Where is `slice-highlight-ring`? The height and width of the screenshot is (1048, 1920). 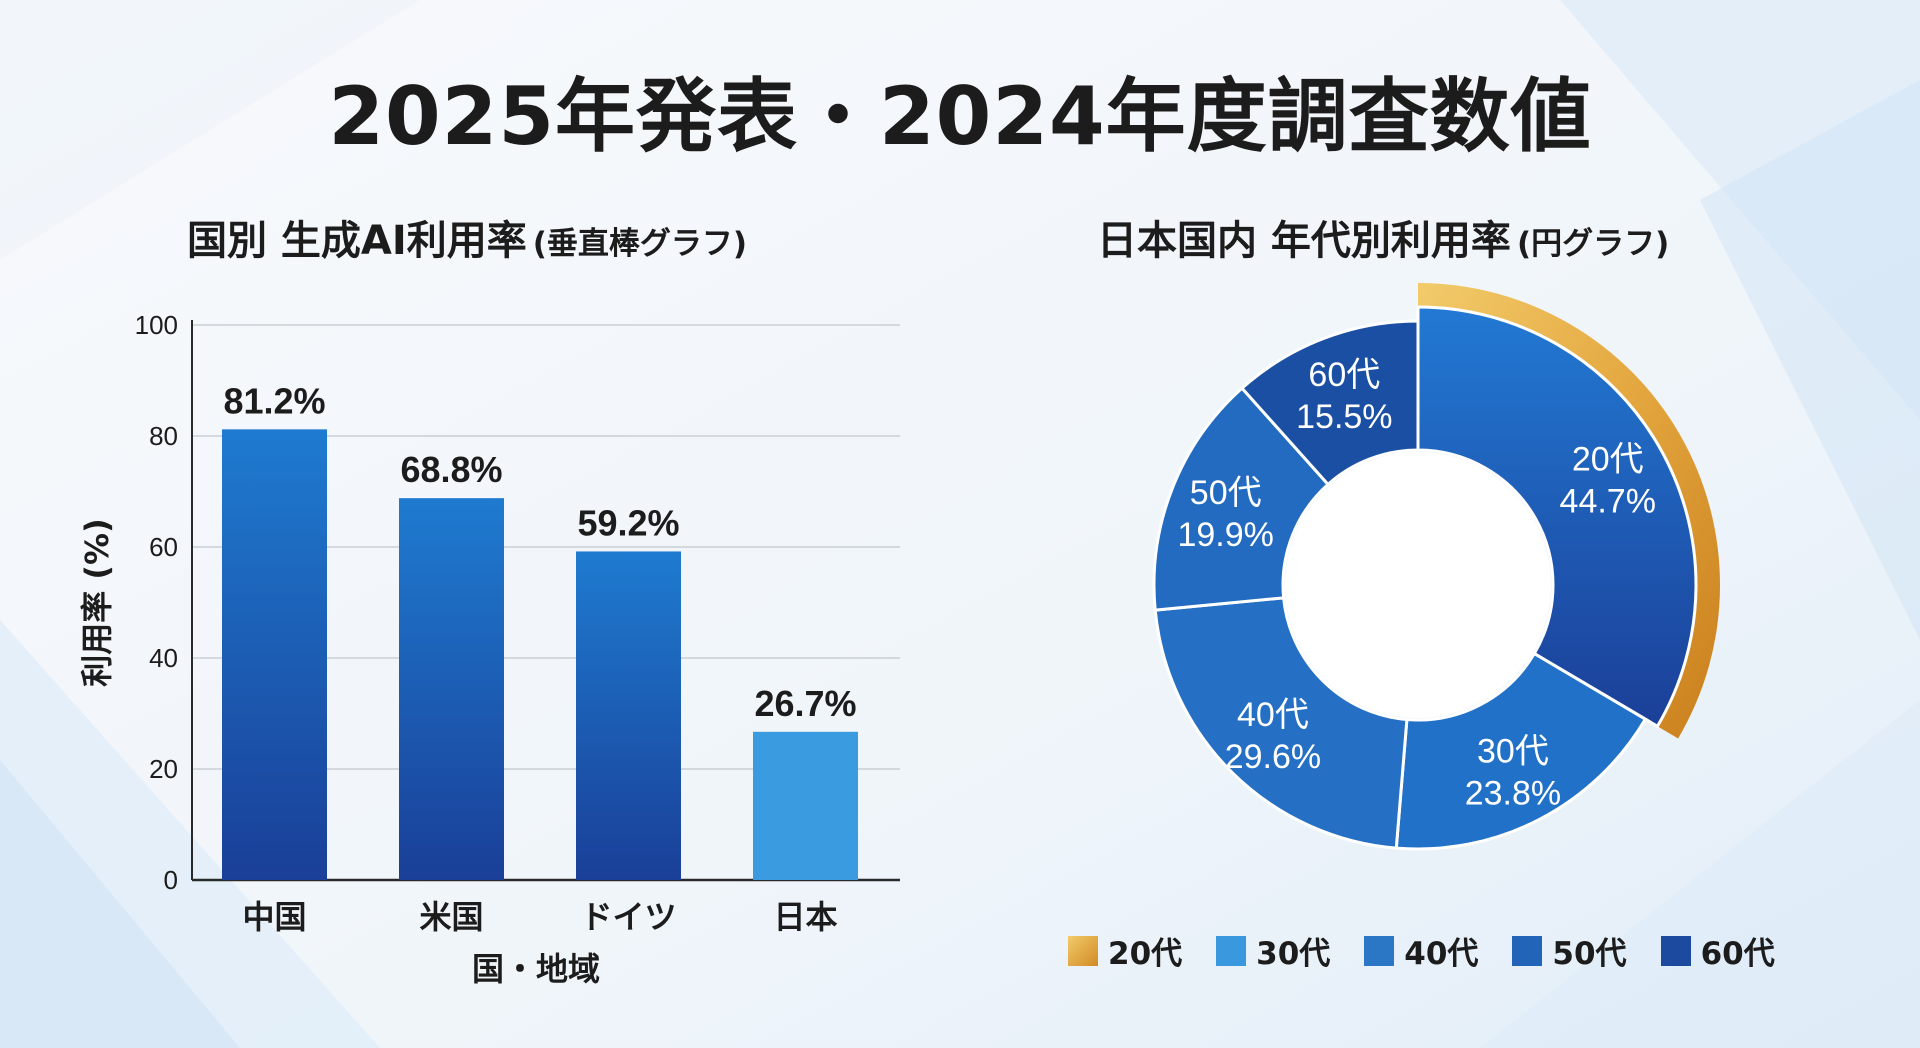
slice-highlight-ring is located at coordinates (1569, 511).